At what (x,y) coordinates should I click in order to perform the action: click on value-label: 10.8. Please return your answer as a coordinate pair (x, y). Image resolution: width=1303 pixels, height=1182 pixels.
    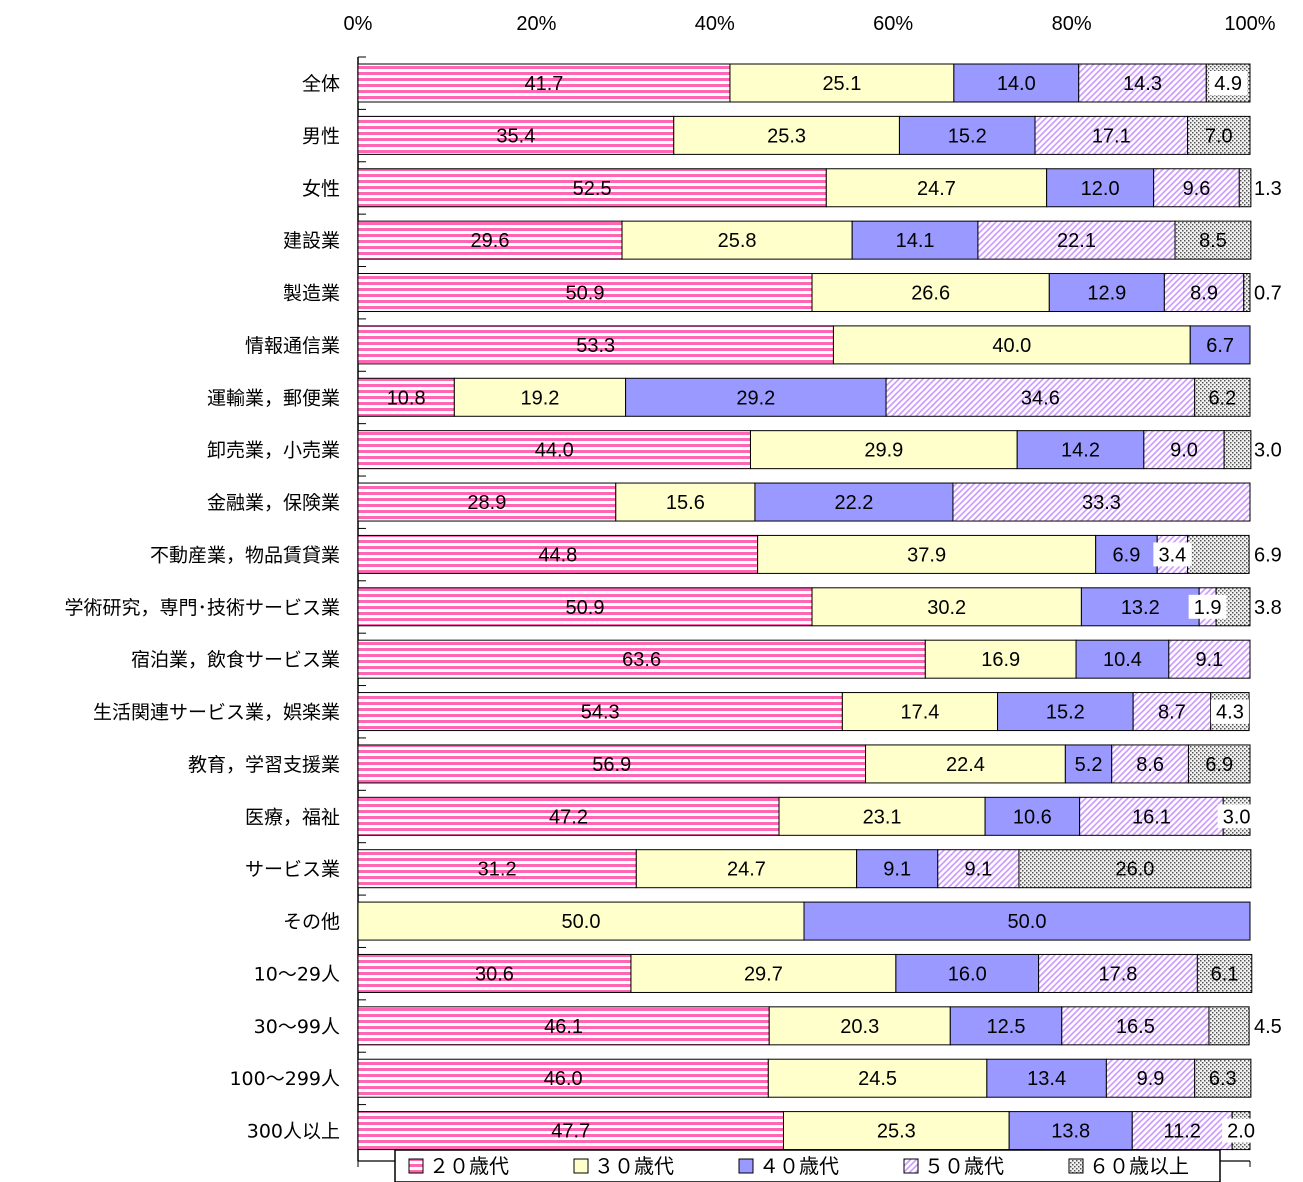
    Looking at the image, I should click on (406, 398).